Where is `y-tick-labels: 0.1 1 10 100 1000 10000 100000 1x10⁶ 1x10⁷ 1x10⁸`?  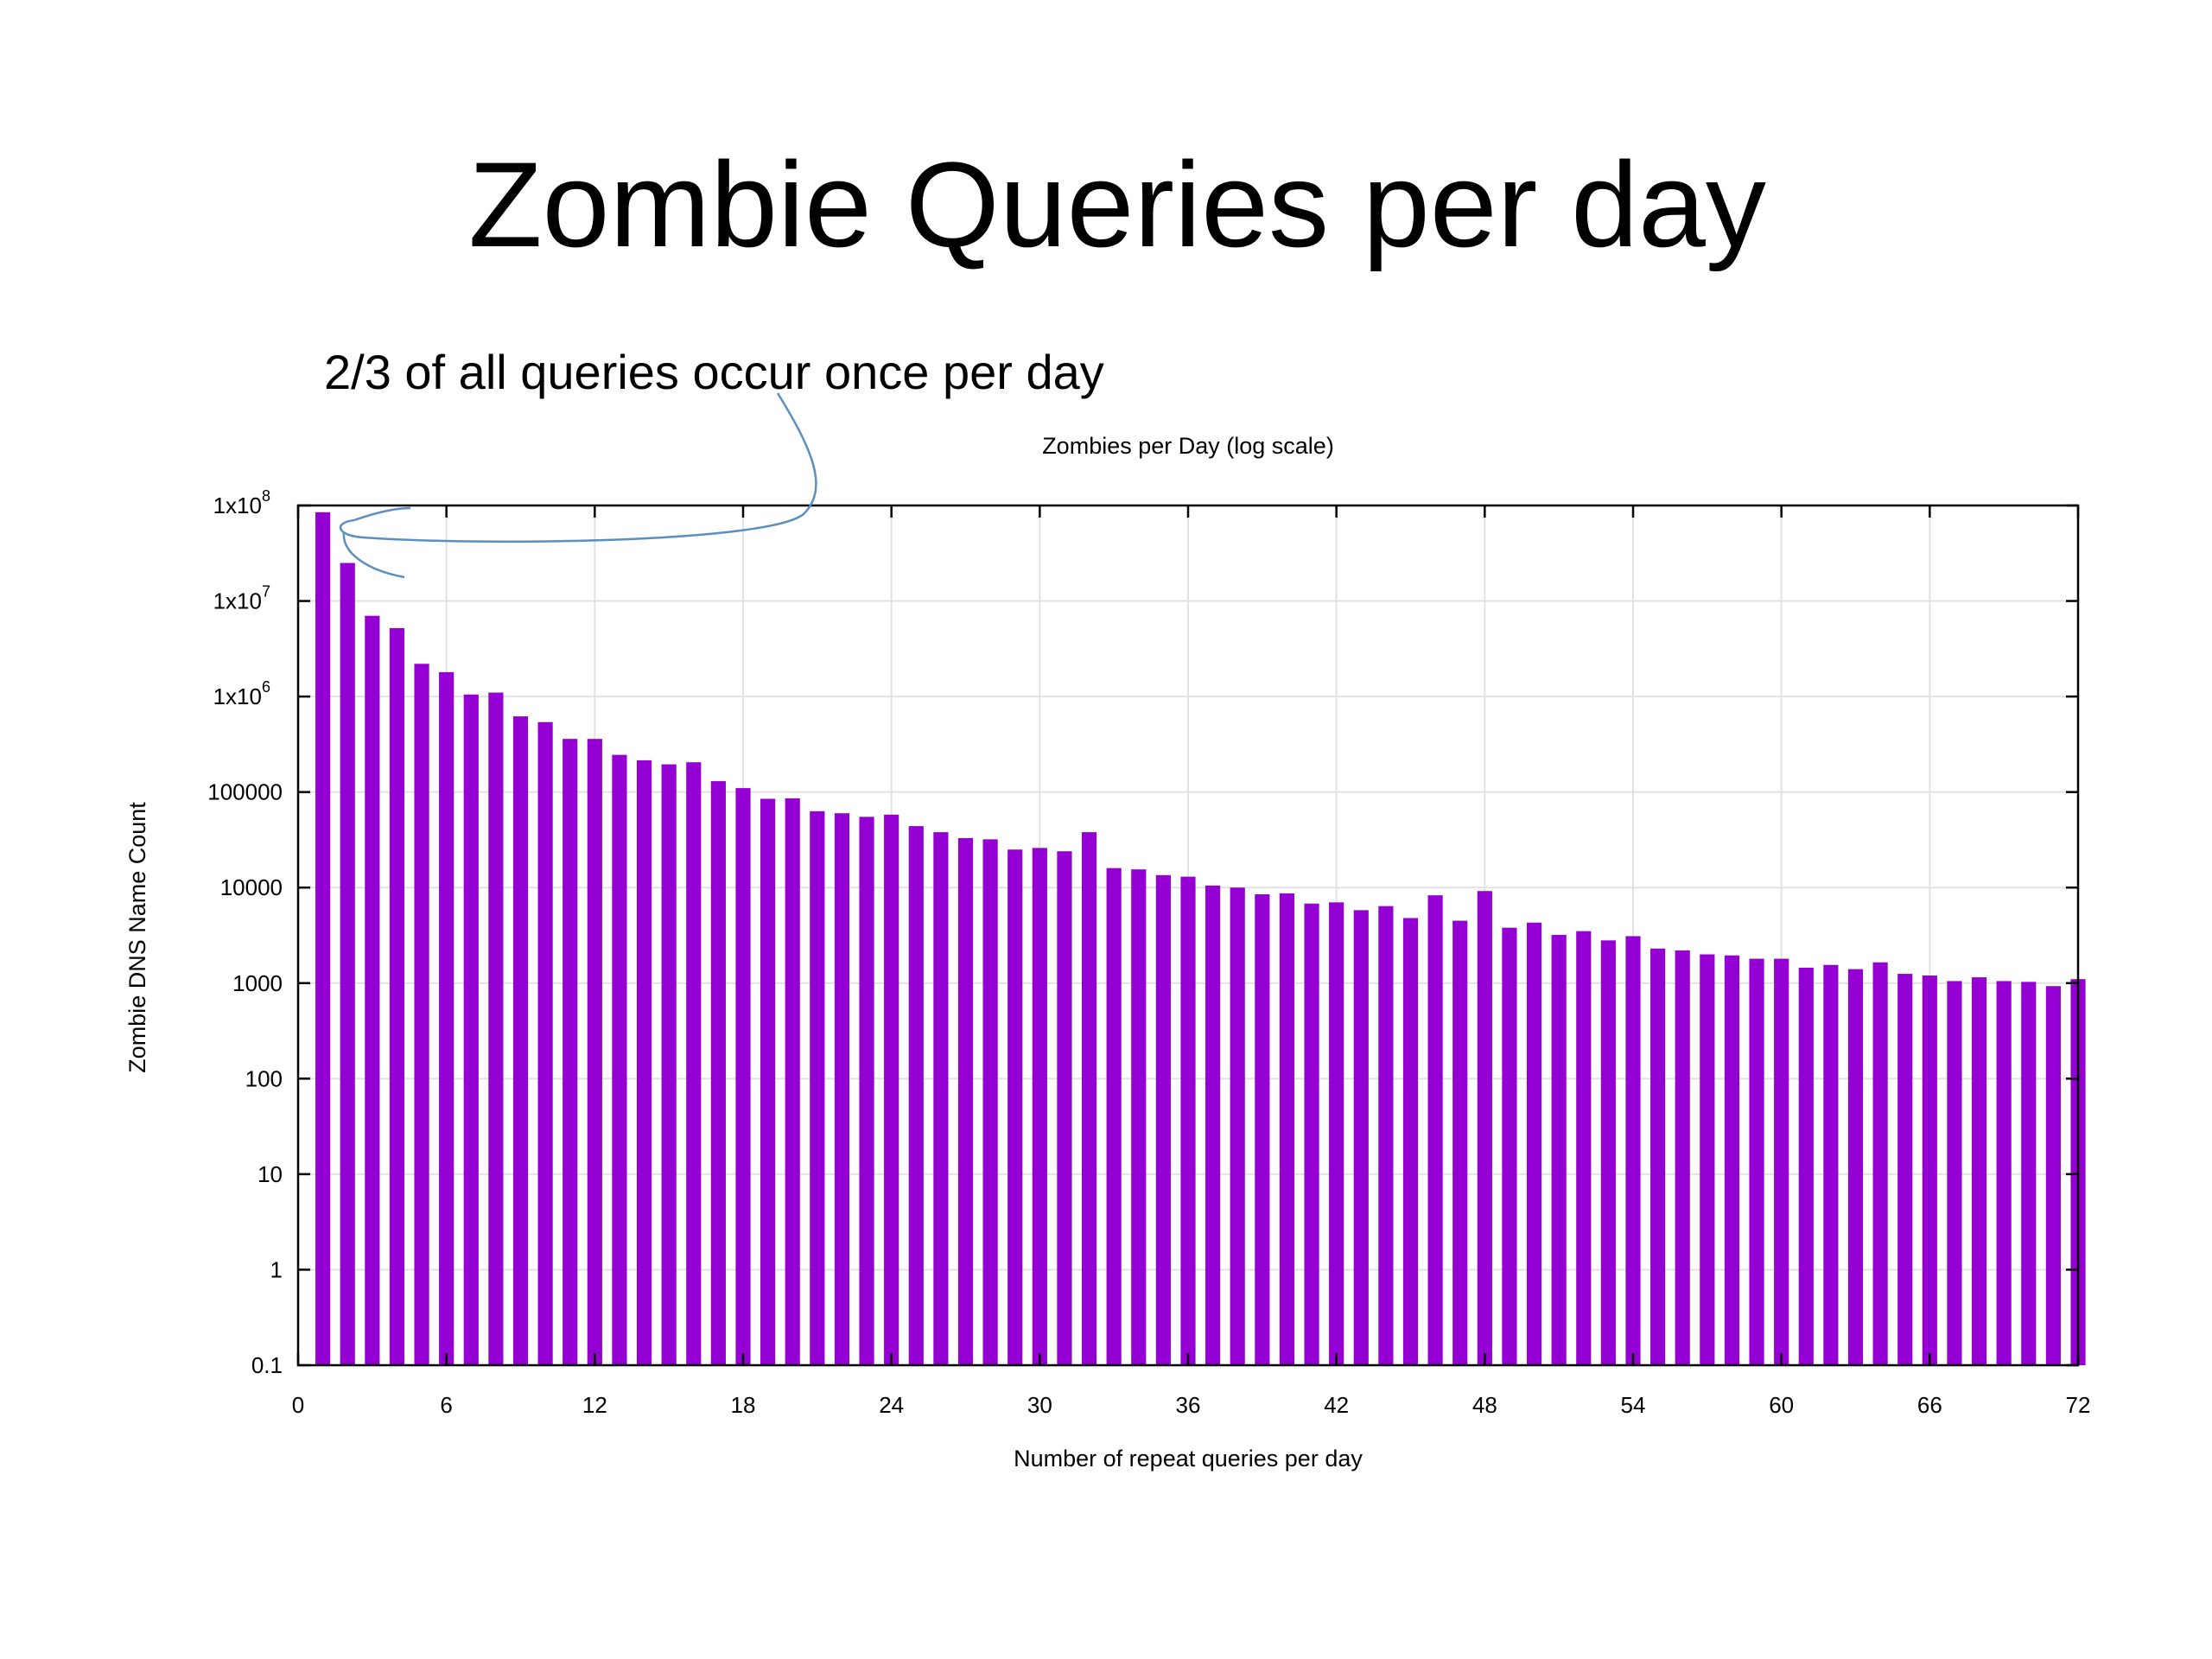 y-tick-labels: 0.1 1 10 100 1000 10000 100000 1x10⁶ 1x10⁷ 1x10⁸ is located at coordinates (245, 932).